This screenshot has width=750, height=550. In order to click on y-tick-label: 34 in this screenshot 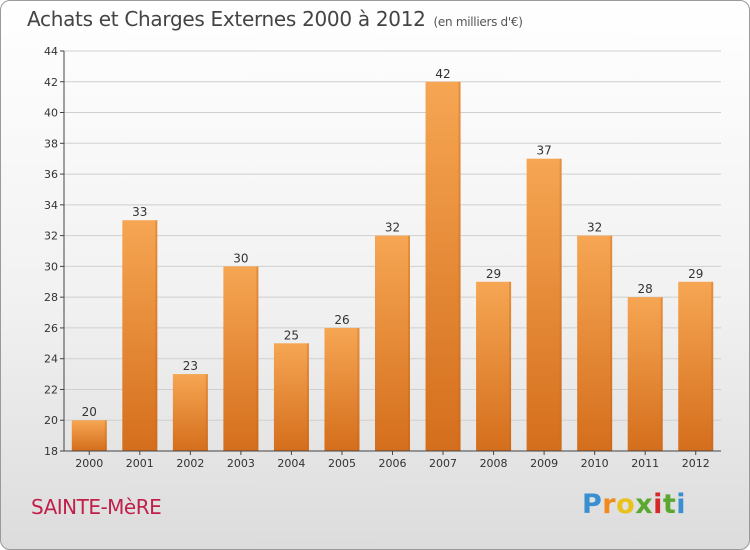, I will do `click(51, 205)`.